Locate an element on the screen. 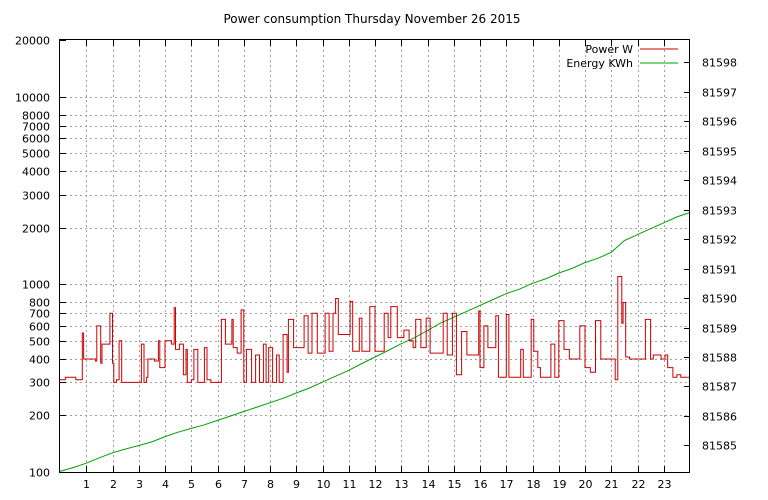  x-tick-label: 19 is located at coordinates (560, 484).